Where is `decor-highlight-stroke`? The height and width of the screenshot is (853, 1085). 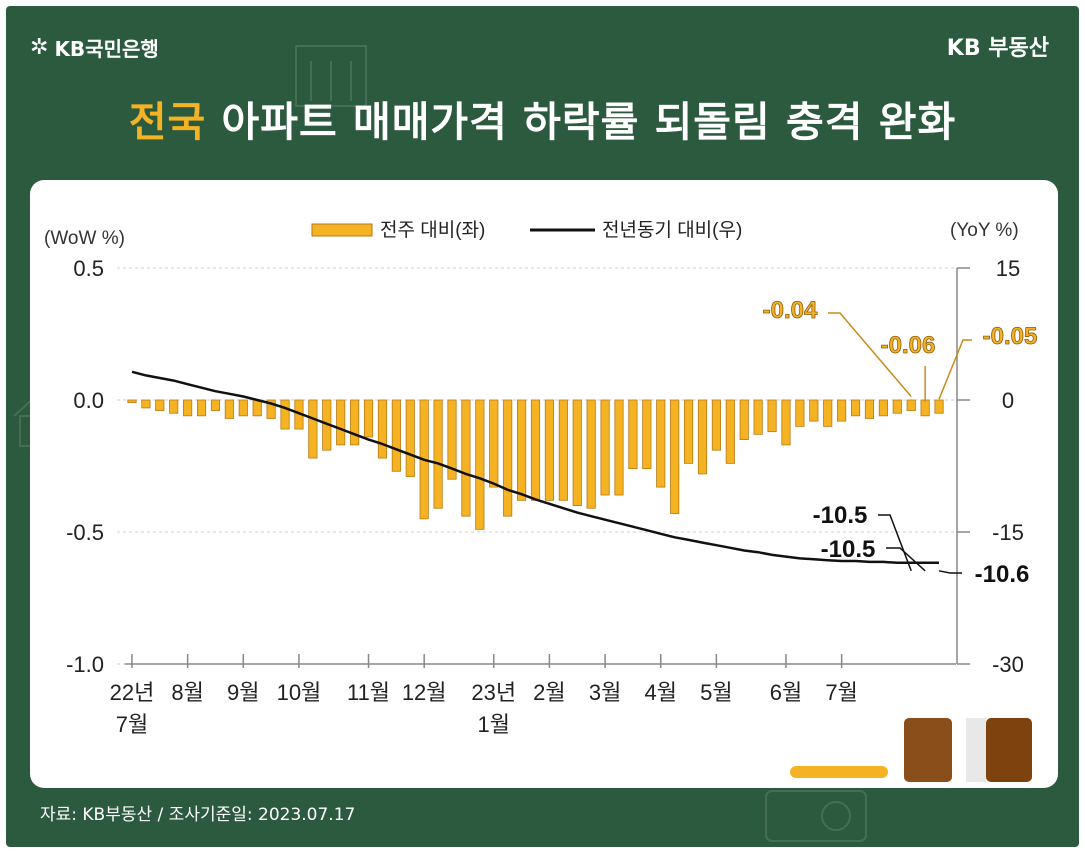 decor-highlight-stroke is located at coordinates (839, 772).